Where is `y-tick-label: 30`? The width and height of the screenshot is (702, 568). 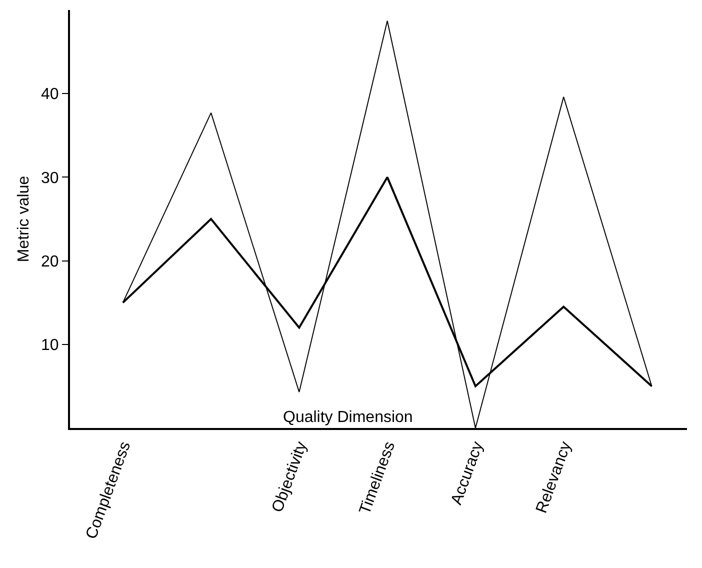
y-tick-label: 30 is located at coordinates (50, 178).